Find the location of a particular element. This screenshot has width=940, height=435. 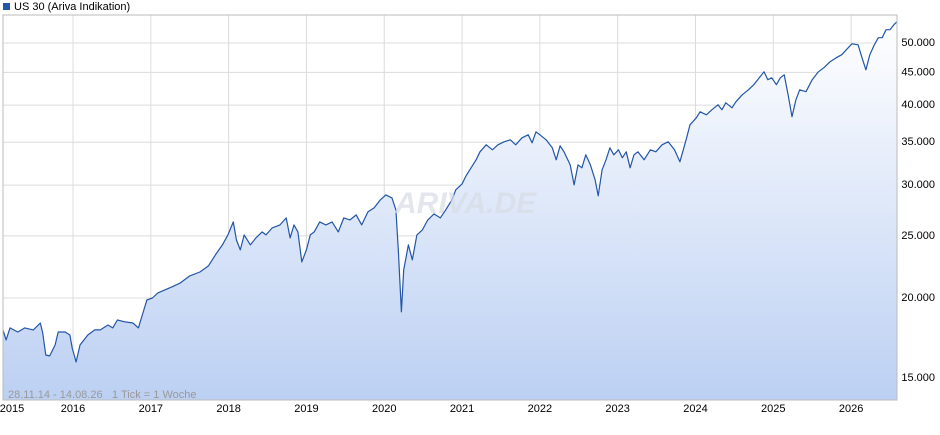

y-tick-label: 45.000 is located at coordinates (918, 72).